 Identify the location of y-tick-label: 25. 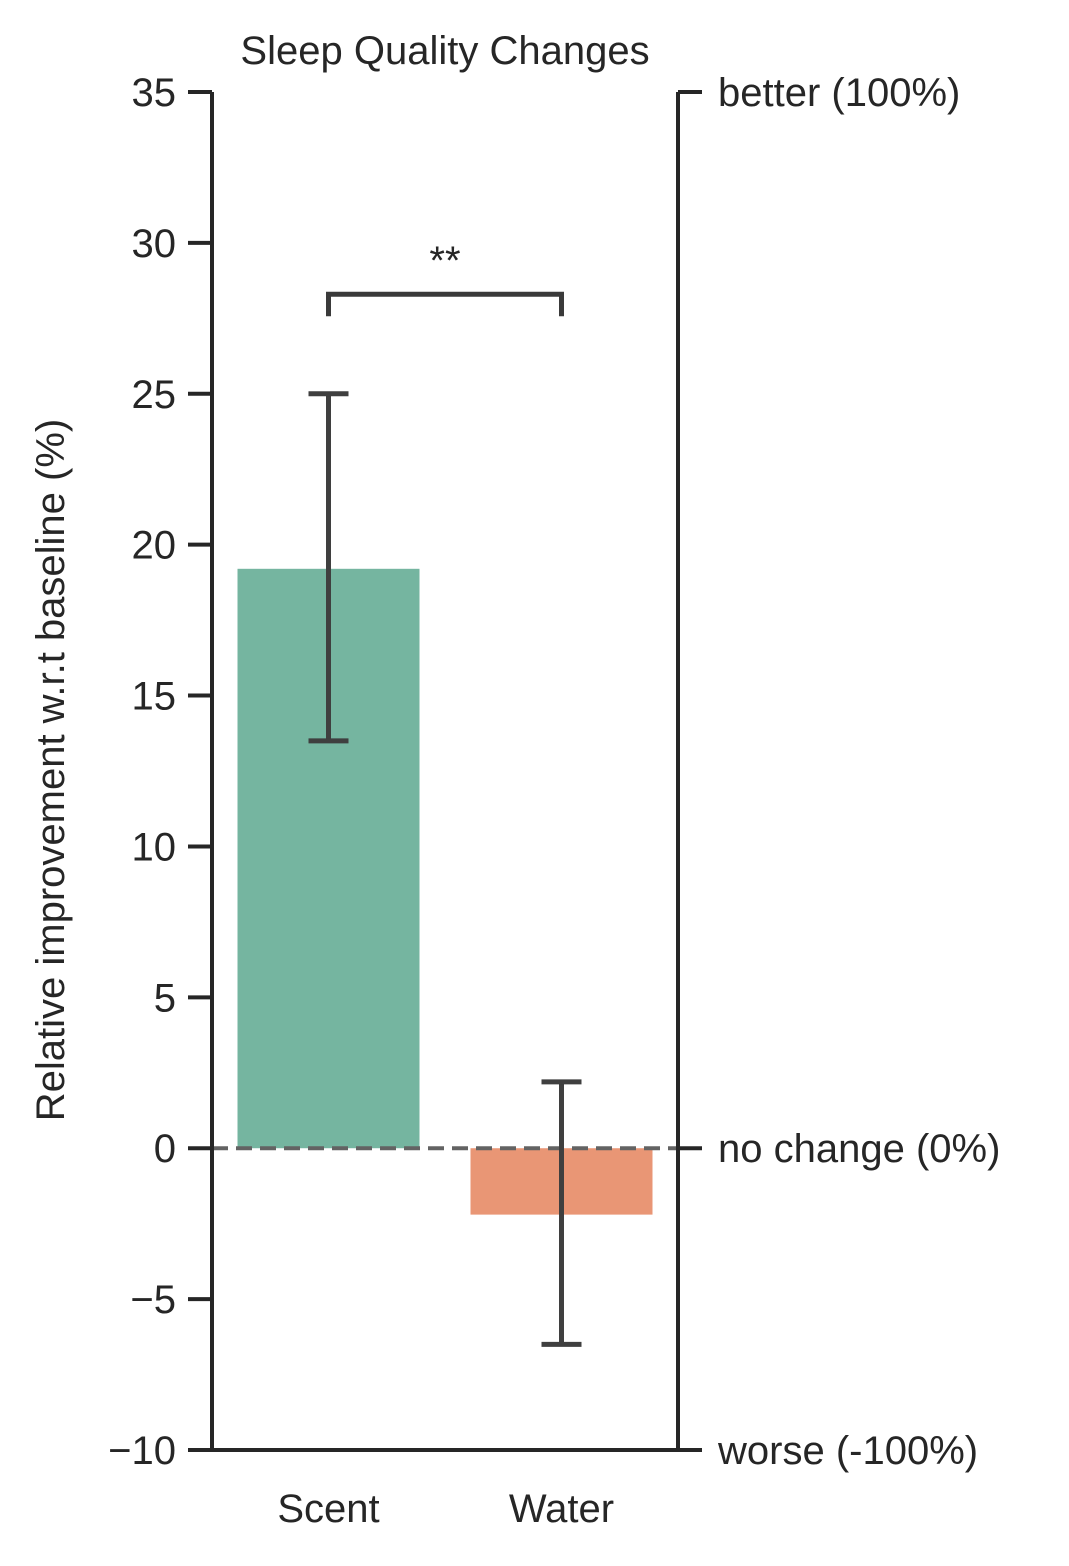
(154, 395).